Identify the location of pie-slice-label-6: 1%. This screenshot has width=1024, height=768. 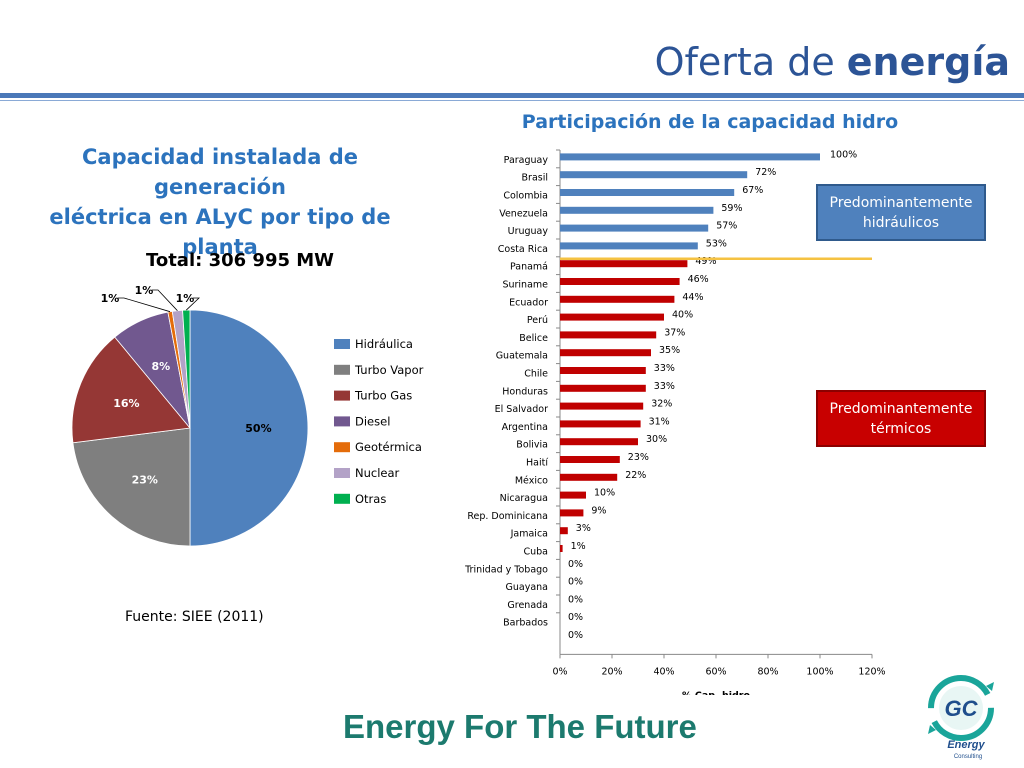
(144, 290).